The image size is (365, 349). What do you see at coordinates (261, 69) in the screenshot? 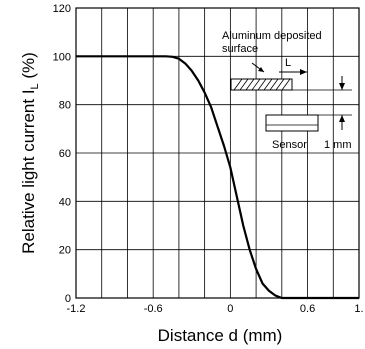
I see `surface-pointer-head` at bounding box center [261, 69].